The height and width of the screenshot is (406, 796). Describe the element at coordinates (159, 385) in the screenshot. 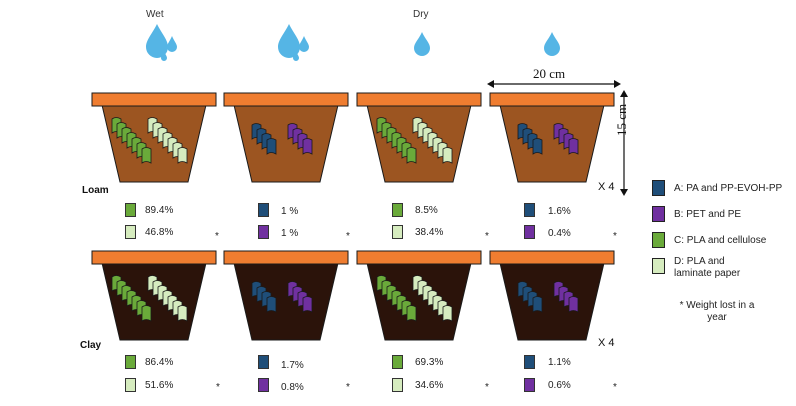

I see `value-clay-wet-d: 51.6%` at that location.